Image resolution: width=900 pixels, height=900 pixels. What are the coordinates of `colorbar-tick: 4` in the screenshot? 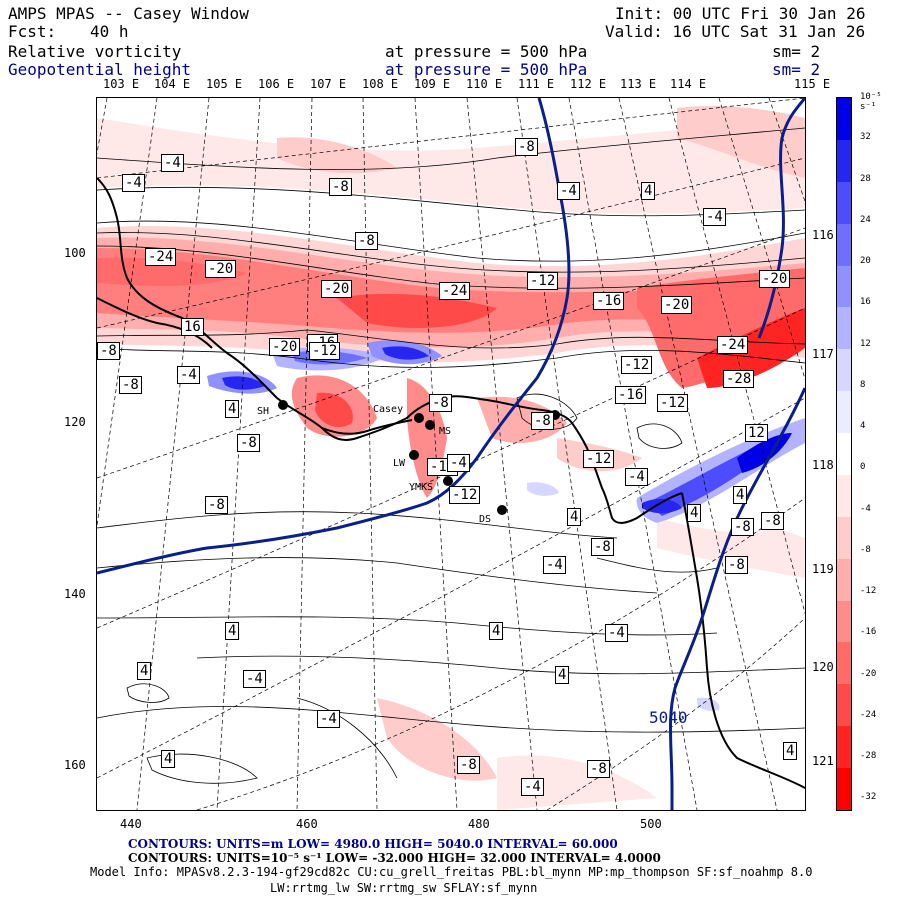 It's located at (863, 426).